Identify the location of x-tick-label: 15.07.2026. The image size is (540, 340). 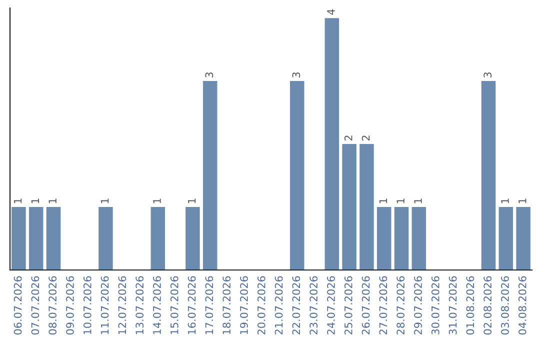
(174, 305).